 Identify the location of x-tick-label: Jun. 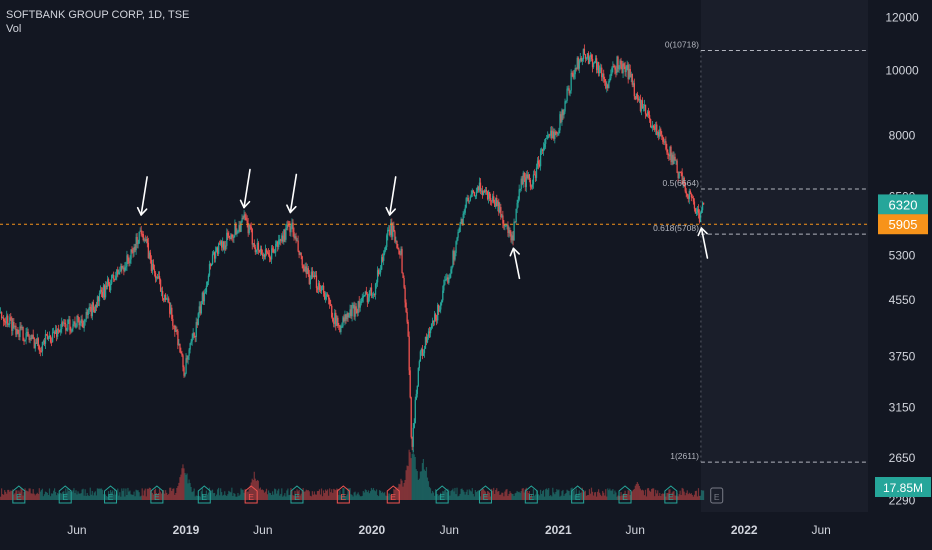
(820, 530).